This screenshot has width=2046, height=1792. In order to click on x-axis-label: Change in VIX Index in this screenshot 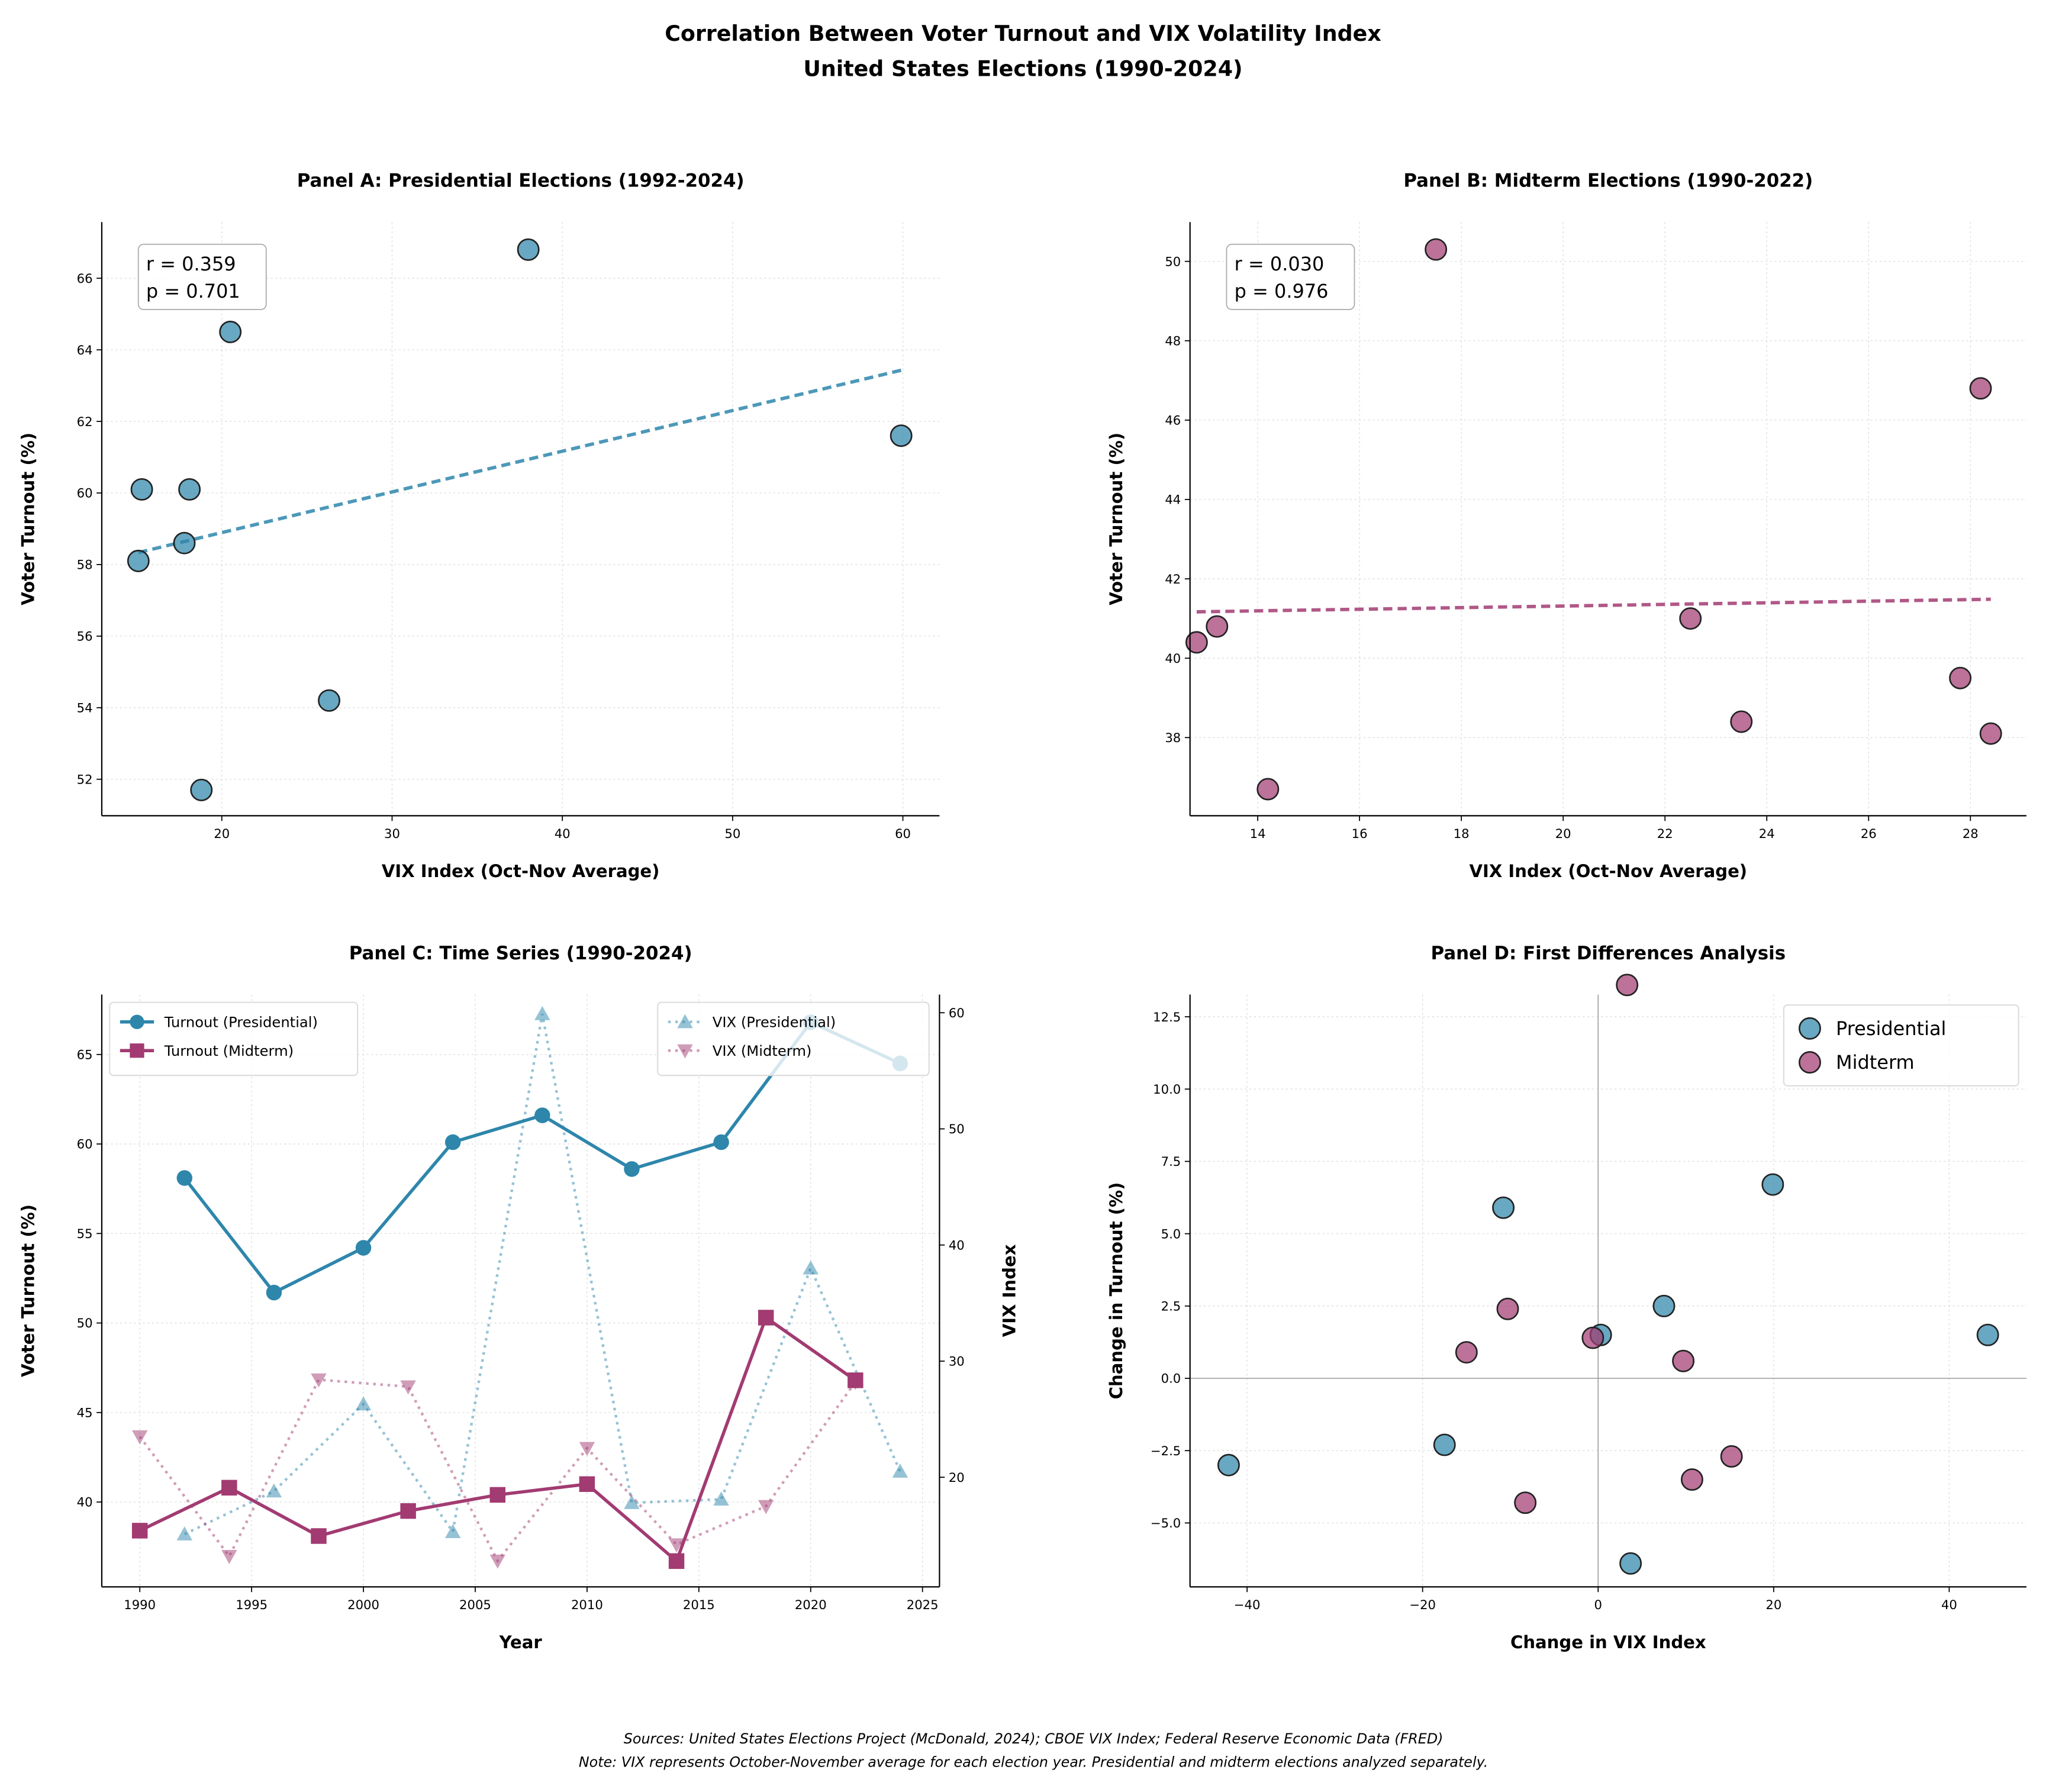, I will do `click(1608, 1642)`.